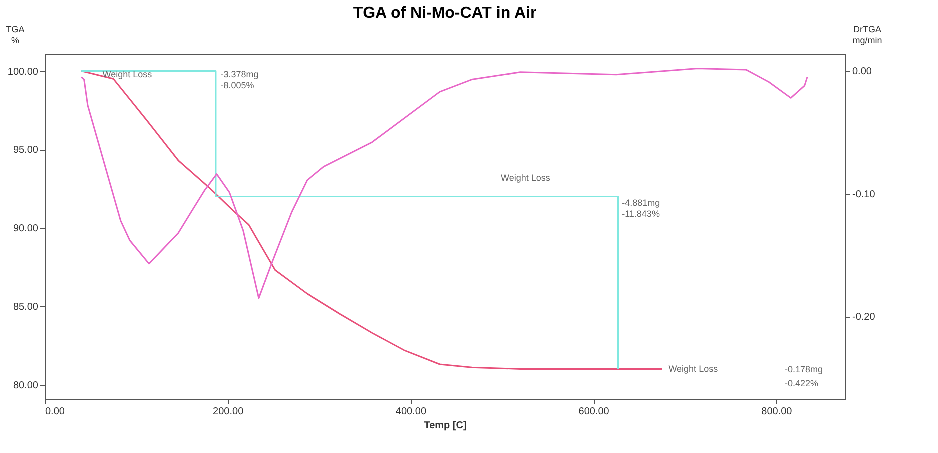 This screenshot has width=938, height=453. What do you see at coordinates (777, 412) in the screenshot?
I see `x-tick-label: 800.00` at bounding box center [777, 412].